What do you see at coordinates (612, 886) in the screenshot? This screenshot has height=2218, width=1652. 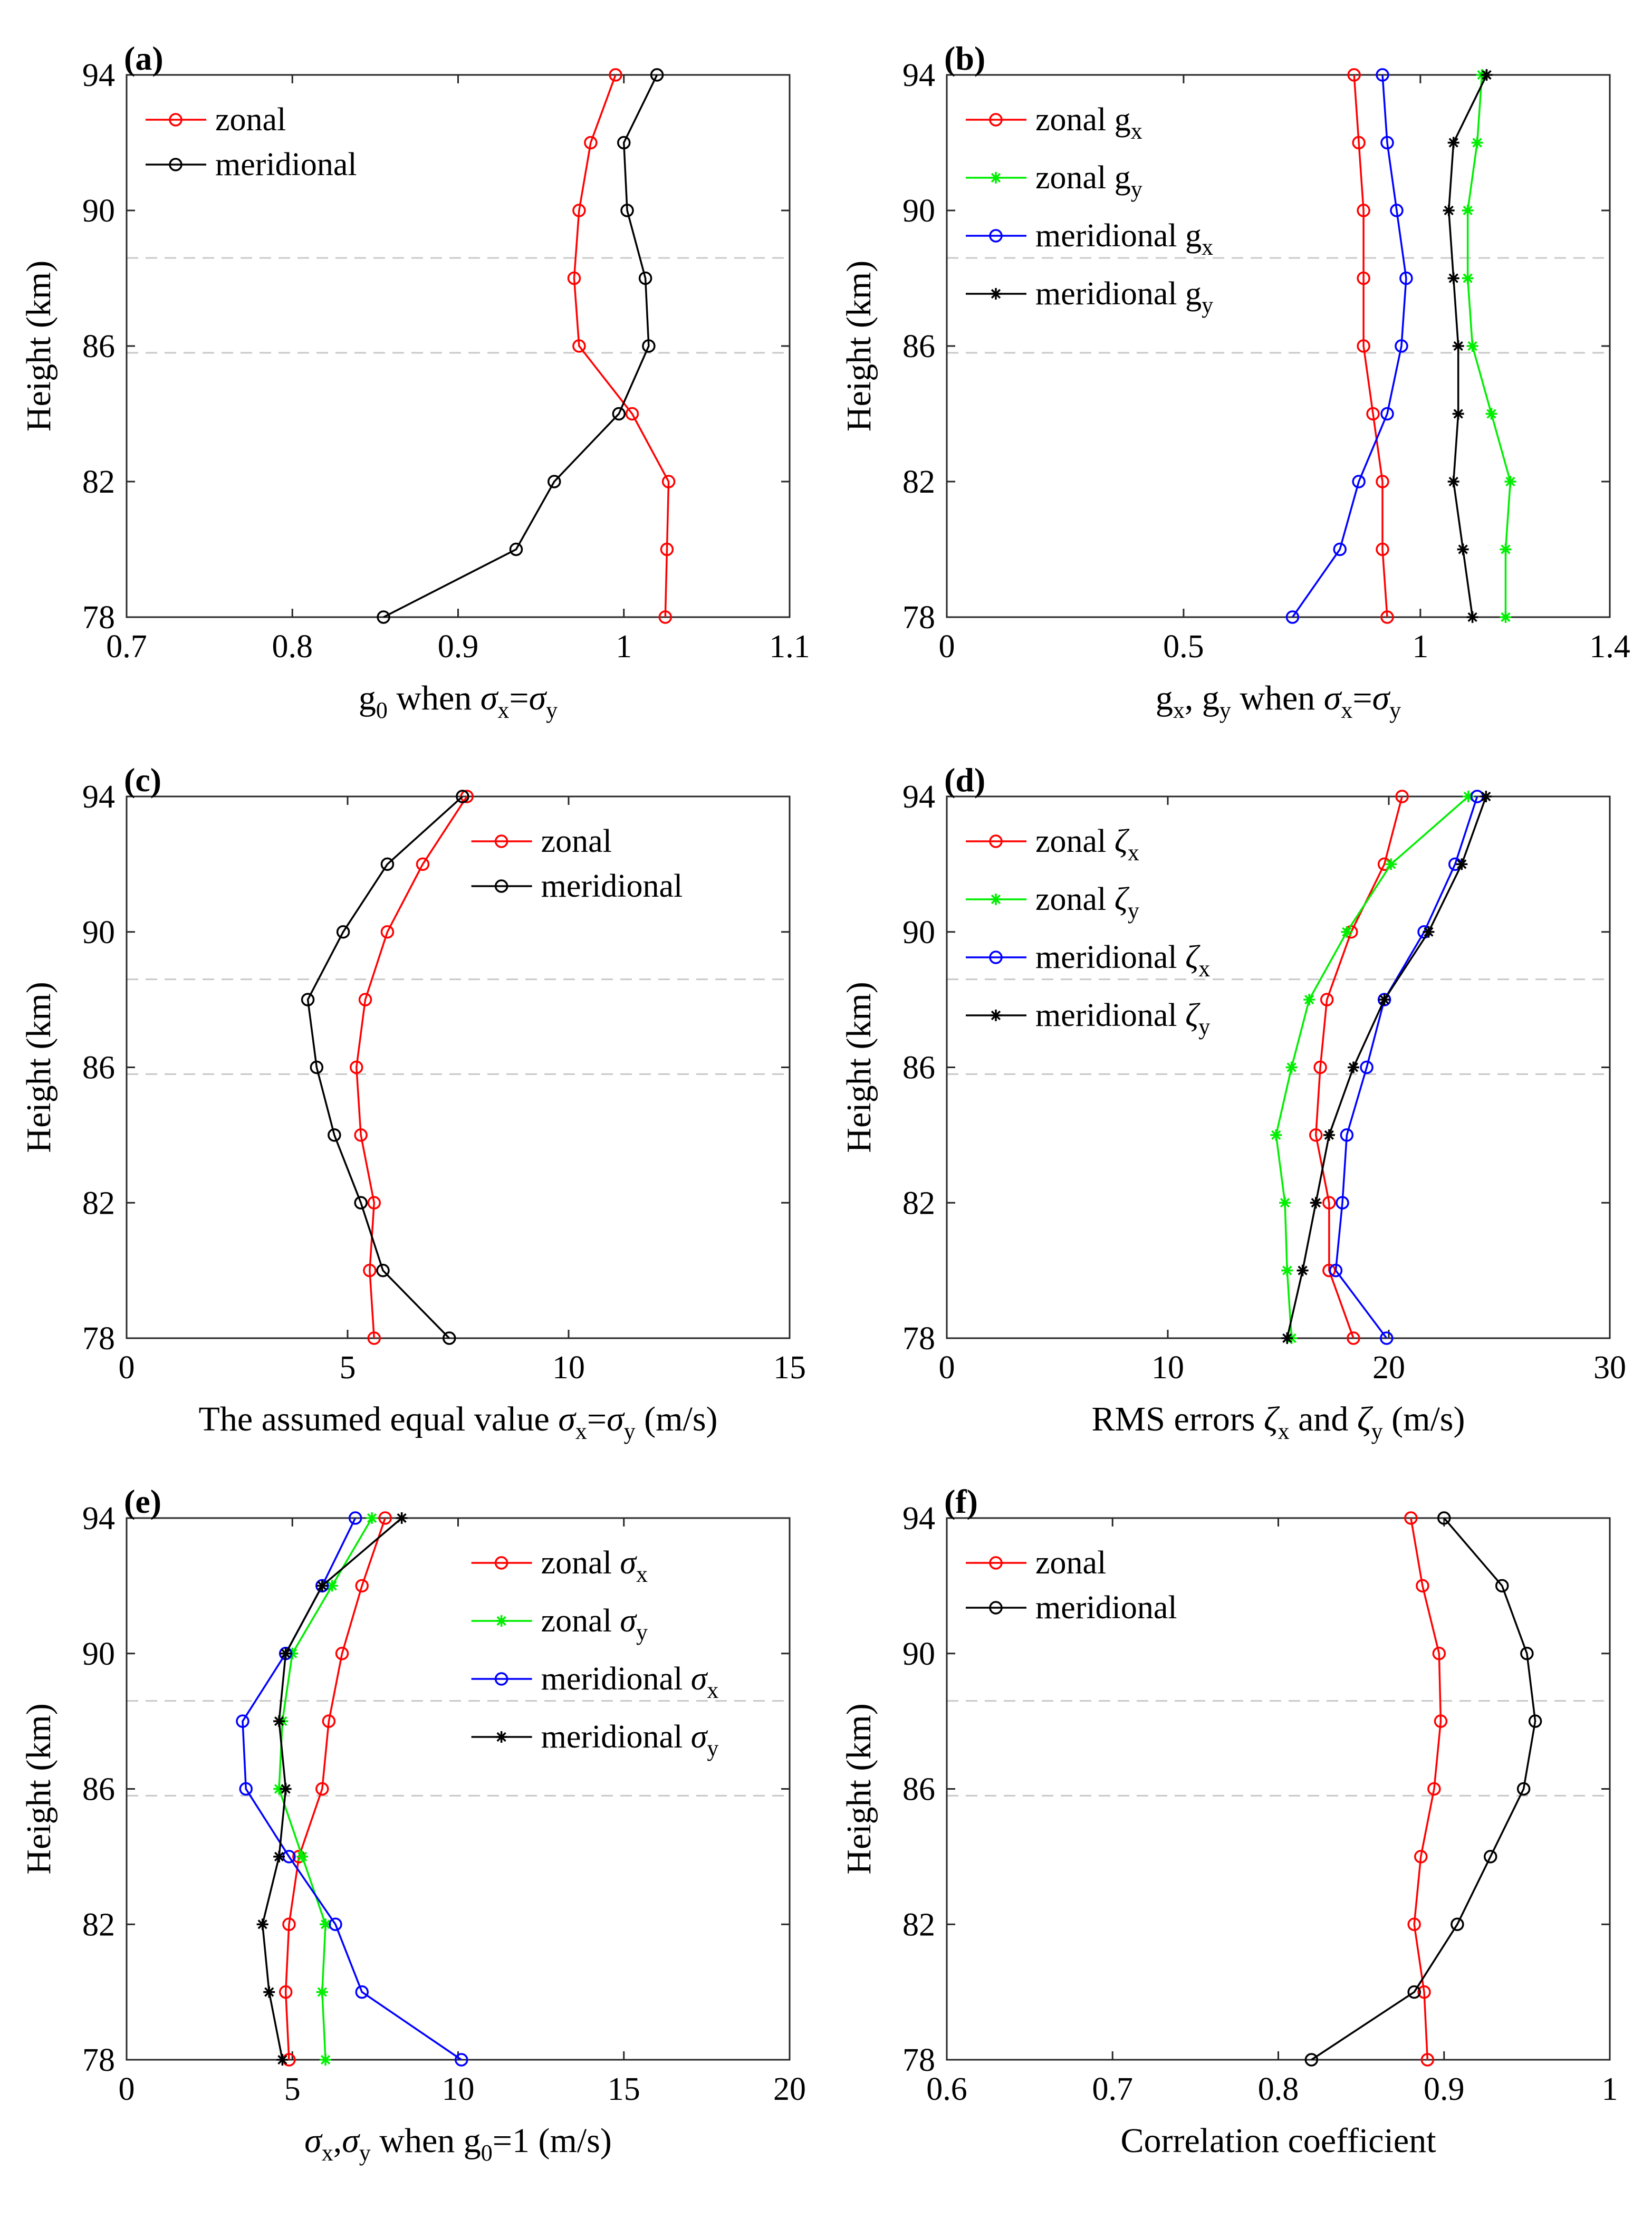 I see `legend-label: meridional` at bounding box center [612, 886].